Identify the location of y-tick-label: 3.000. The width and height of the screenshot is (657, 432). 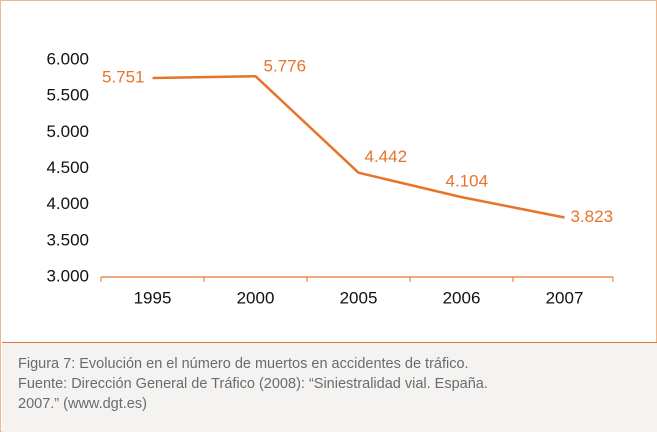
(67, 275).